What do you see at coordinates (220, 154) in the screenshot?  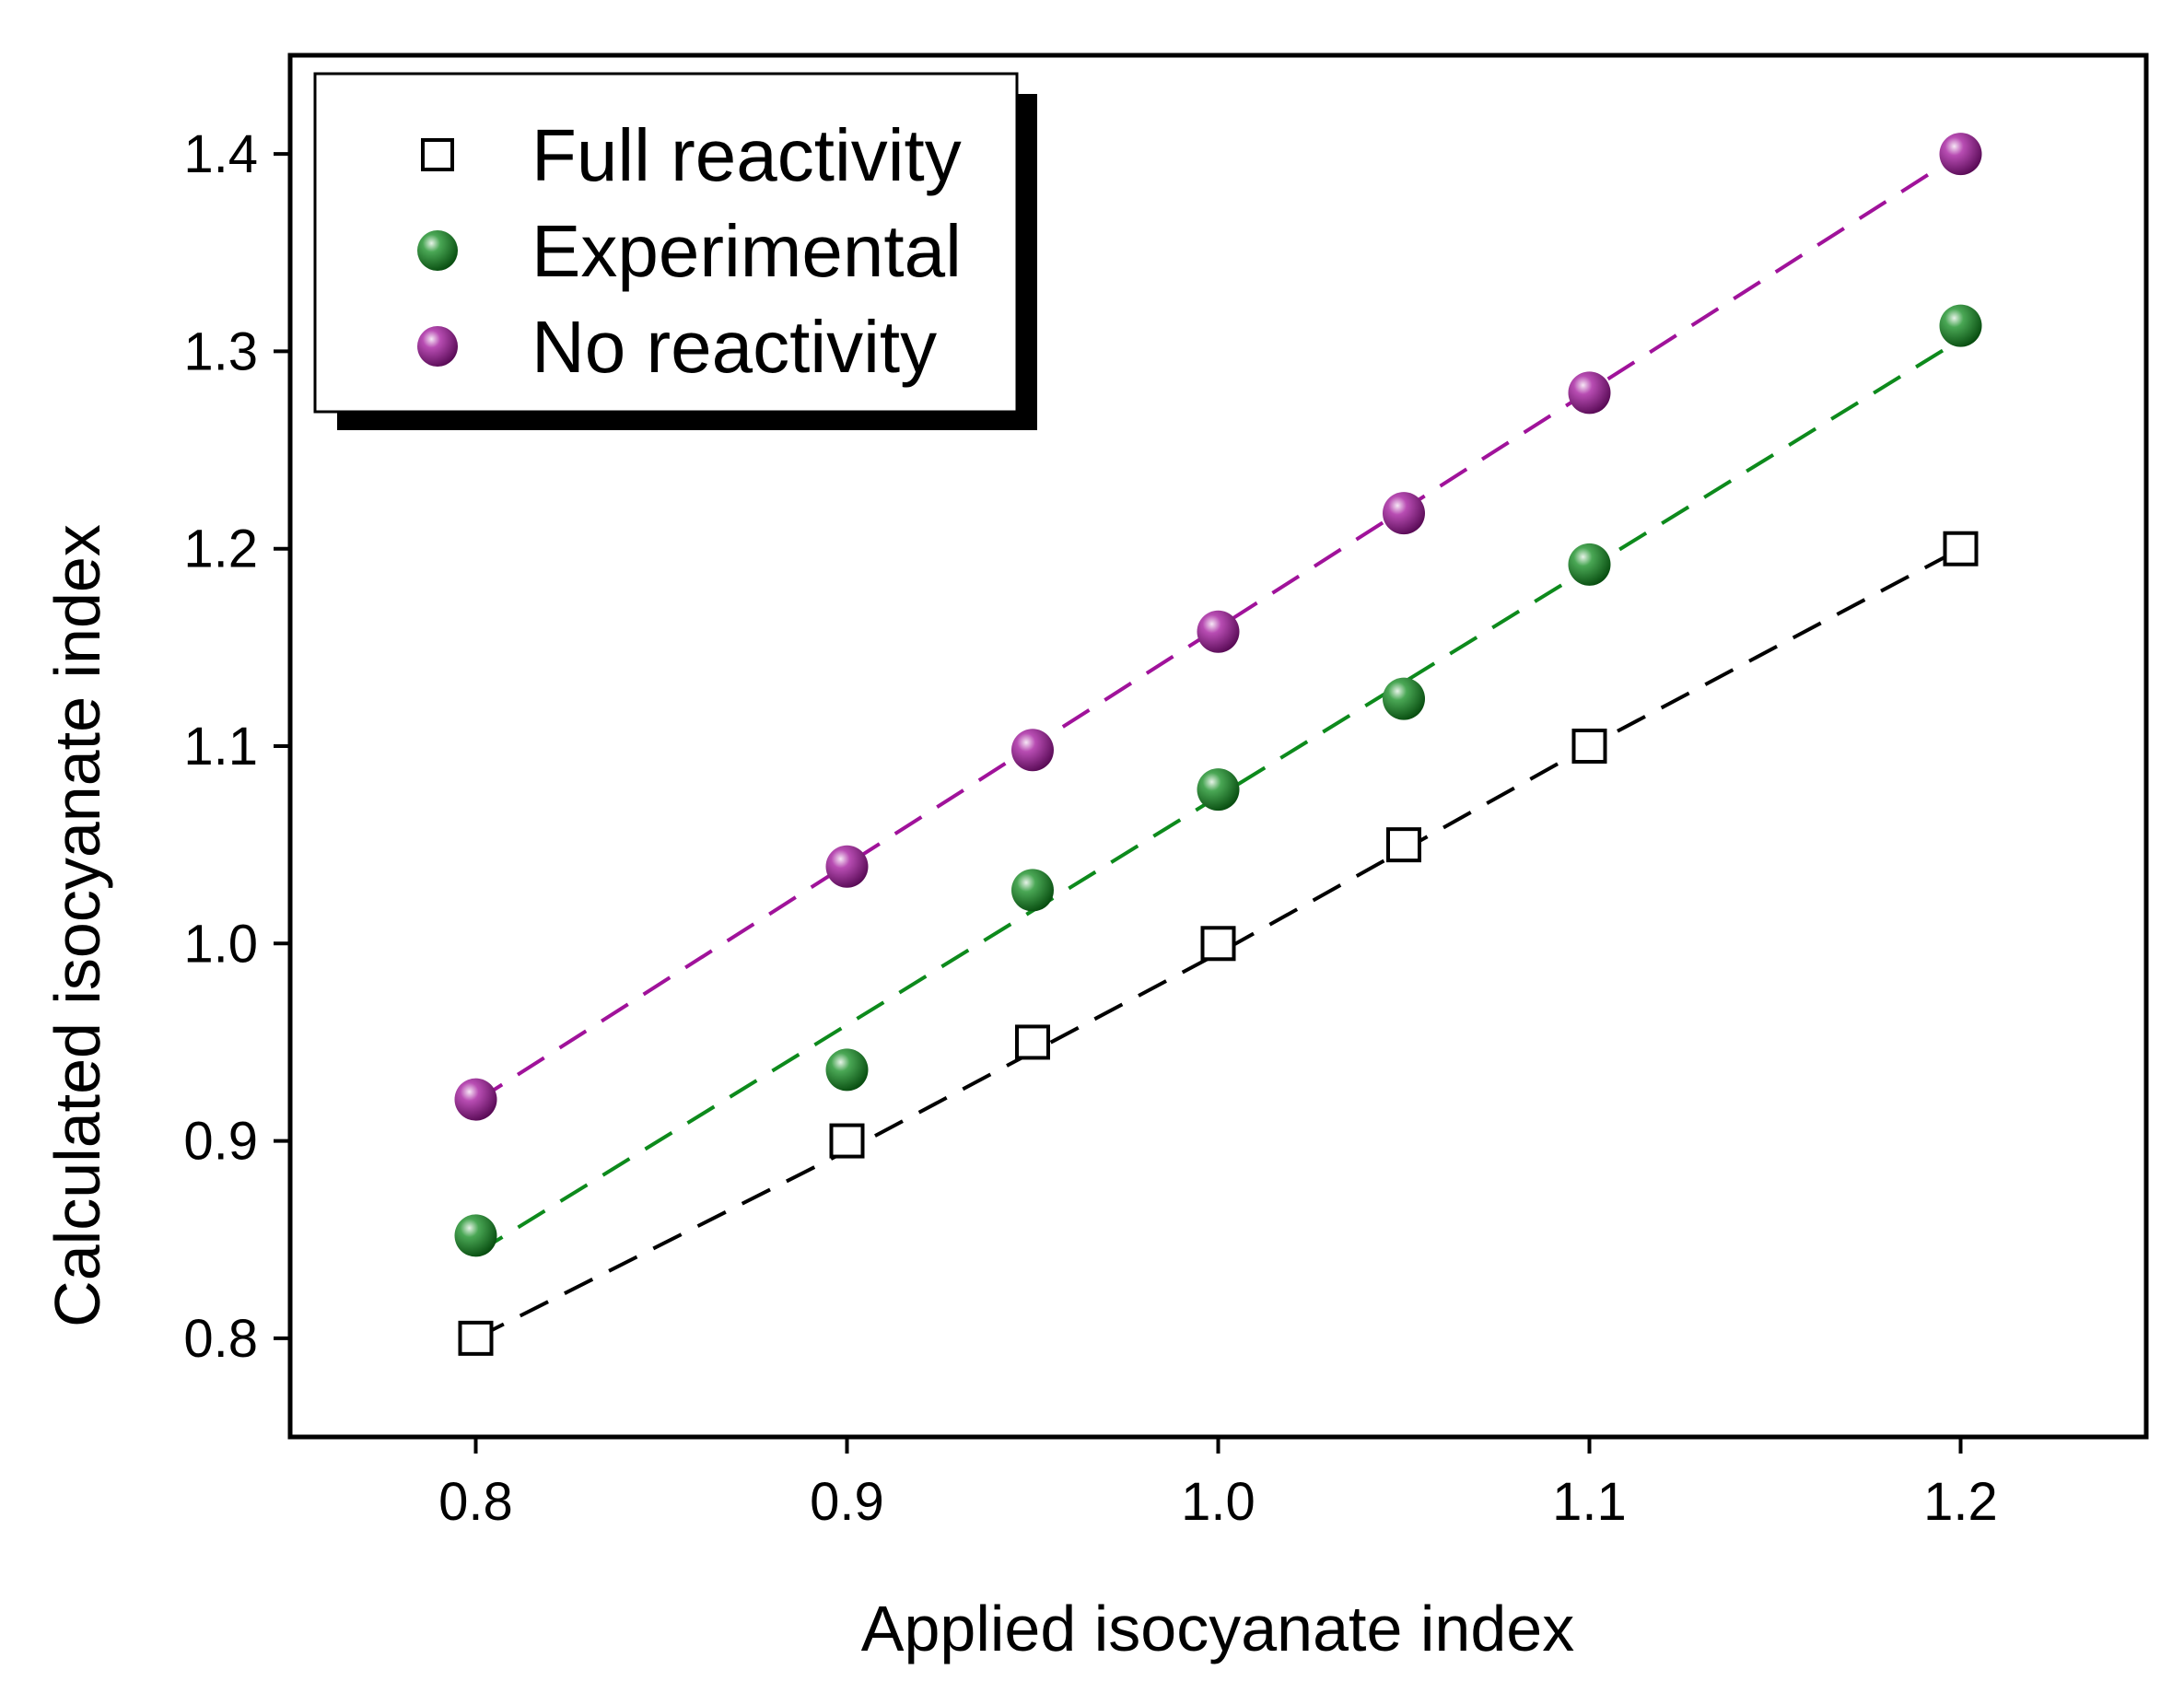 I see `y-tick-label: 1.4` at bounding box center [220, 154].